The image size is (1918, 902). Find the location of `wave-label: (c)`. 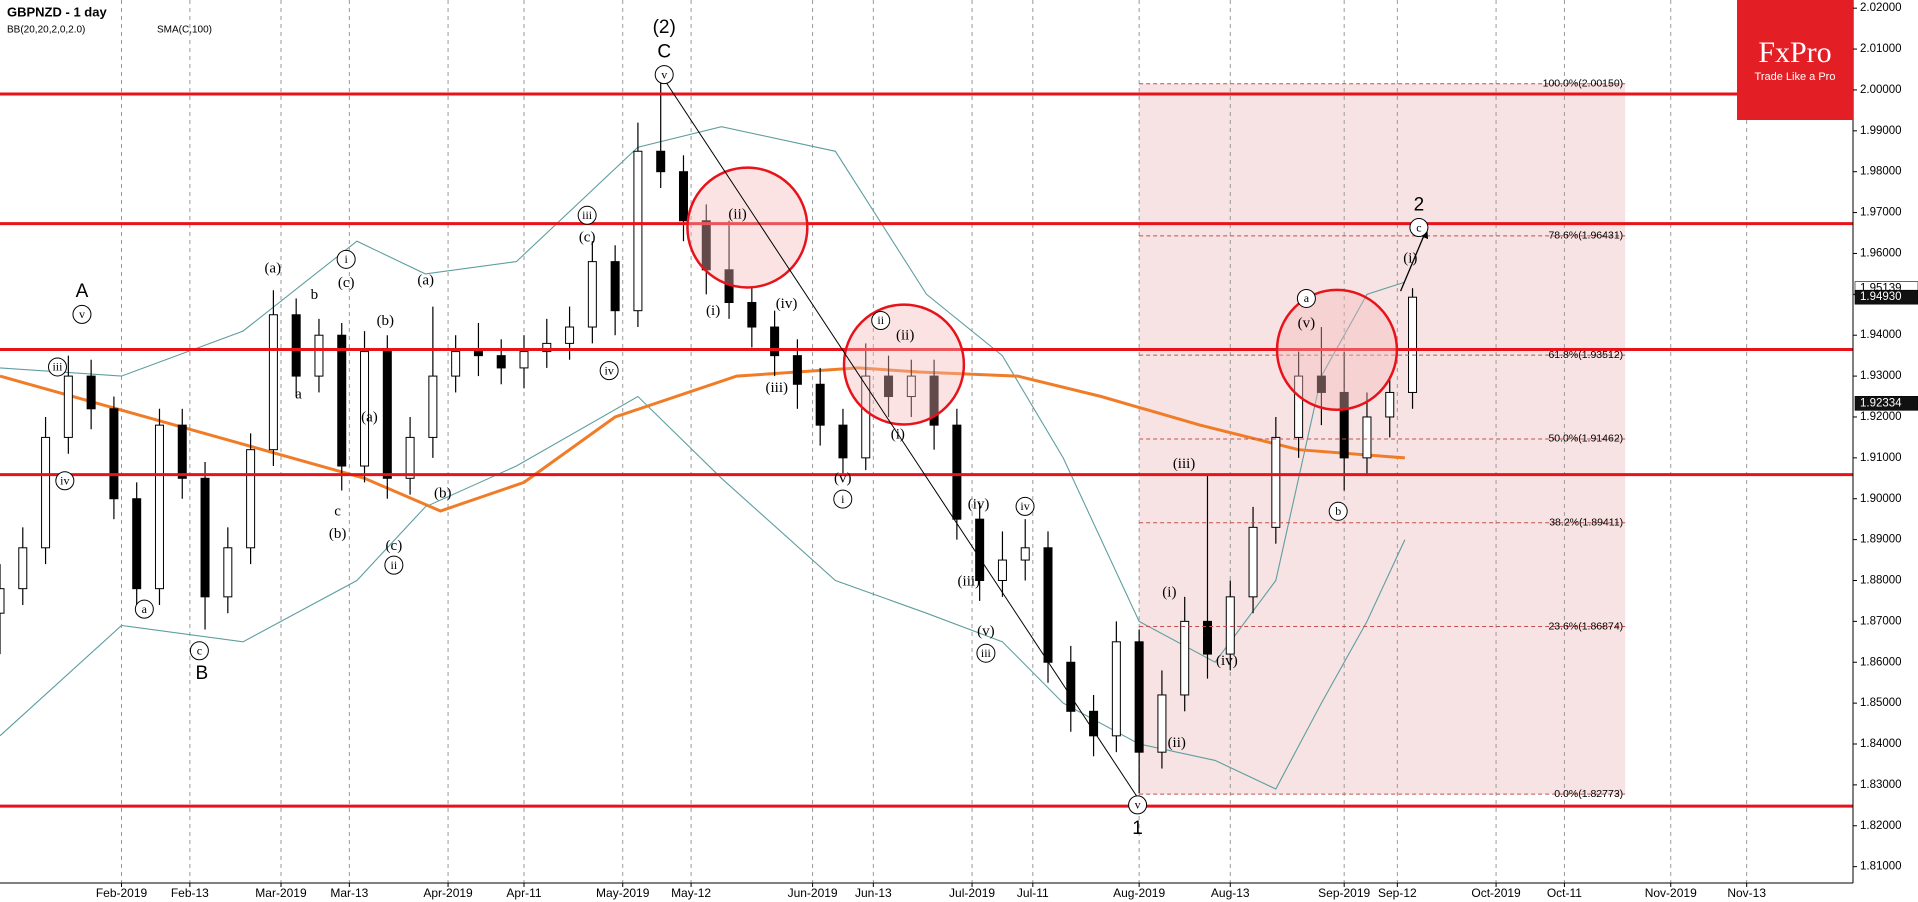

wave-label: (c) is located at coordinates (587, 238).